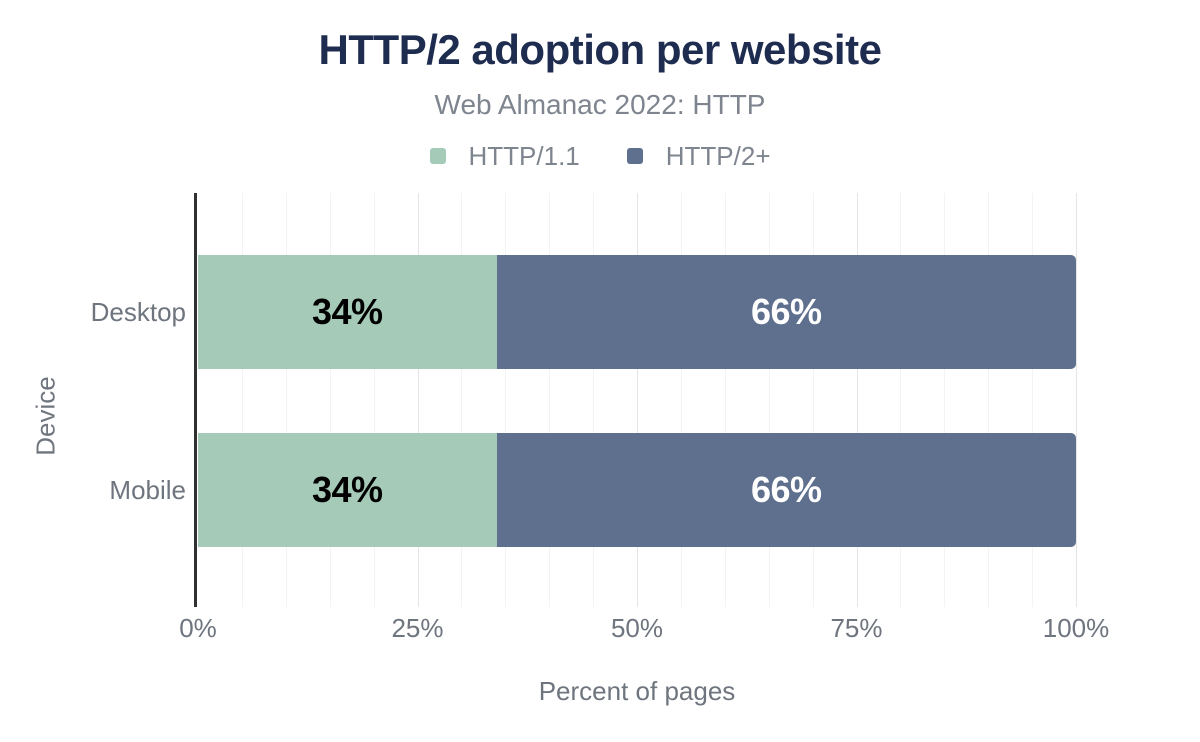 This screenshot has height=742, width=1200. What do you see at coordinates (147, 490) in the screenshot?
I see `category-label-mobile: Mobile` at bounding box center [147, 490].